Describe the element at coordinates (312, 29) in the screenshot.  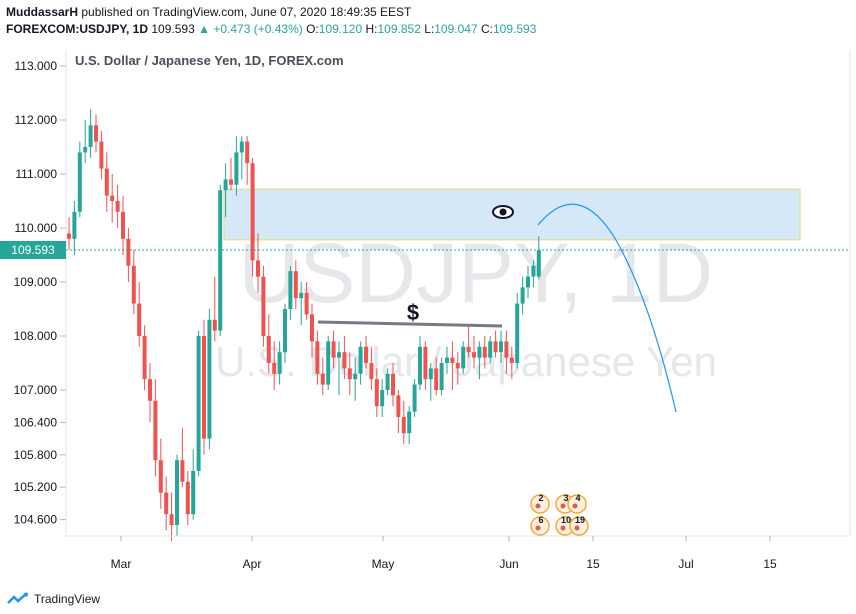
I see `open-label: O:` at that location.